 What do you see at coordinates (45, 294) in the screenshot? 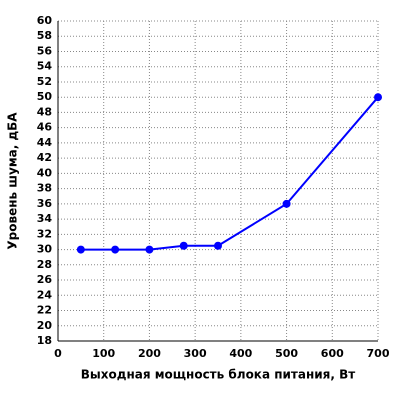
I see `y-tick-label: 24` at bounding box center [45, 294].